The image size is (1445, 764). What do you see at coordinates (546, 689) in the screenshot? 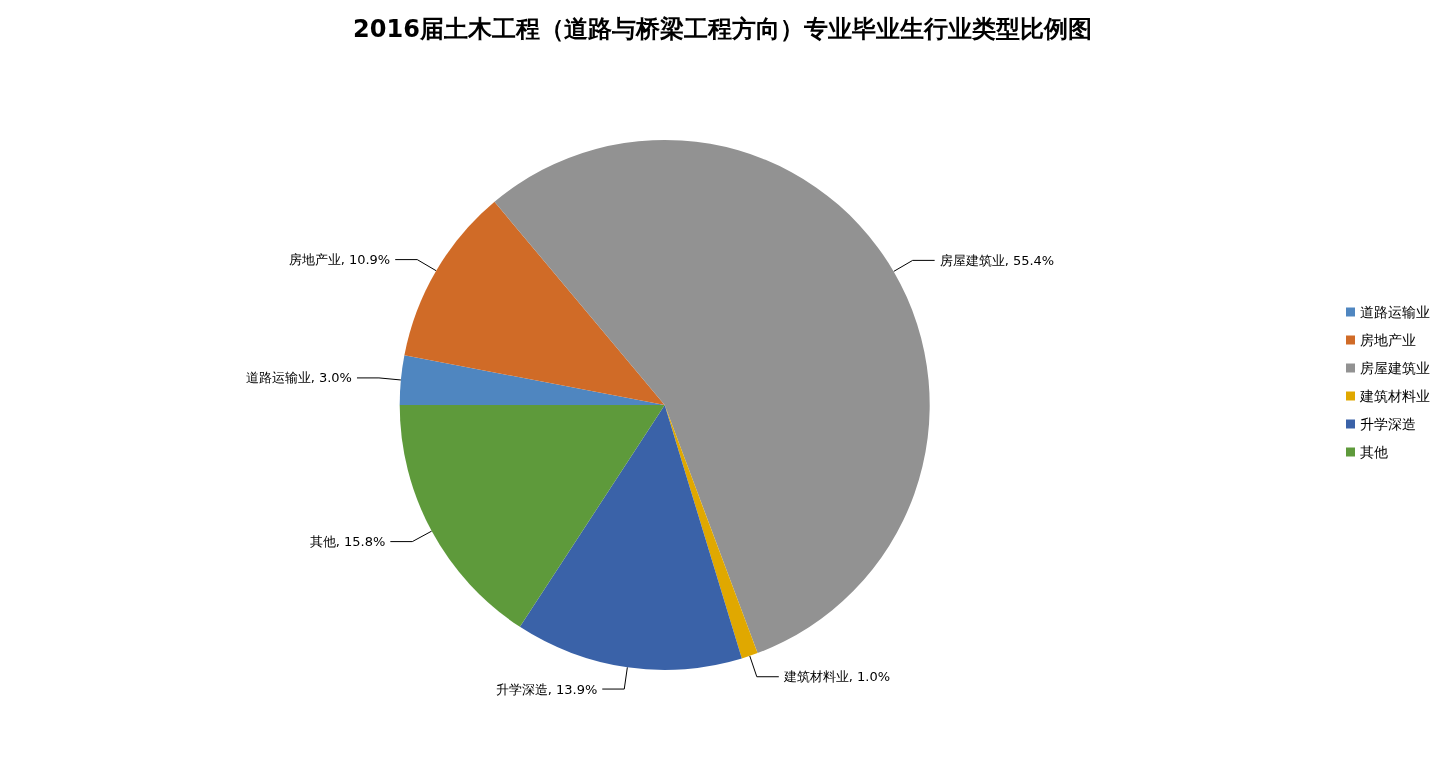
I see `data-label: 升学深造, 13.9%` at bounding box center [546, 689].